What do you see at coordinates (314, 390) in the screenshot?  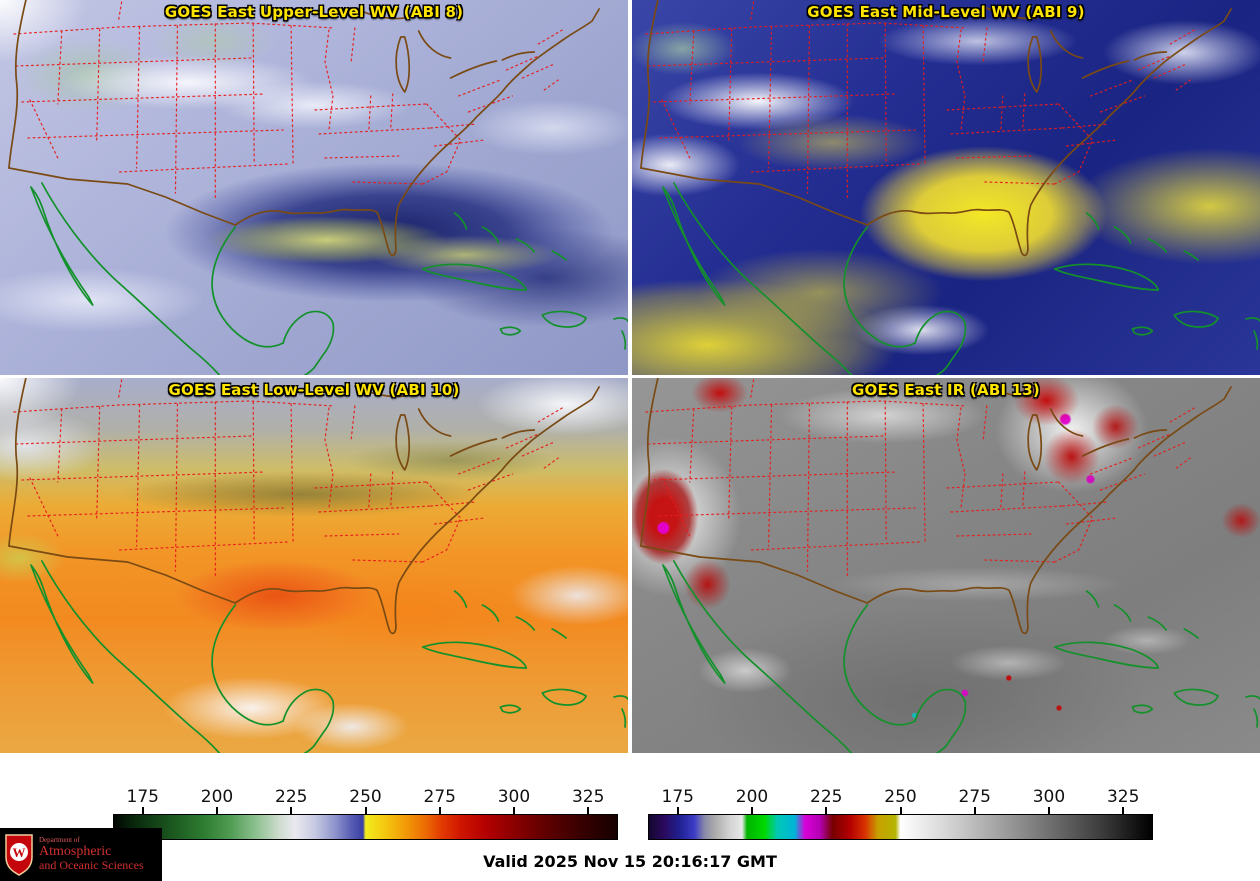 I see `panel-title-low-wv: GOES East Low-Level WV (ABI 10)` at bounding box center [314, 390].